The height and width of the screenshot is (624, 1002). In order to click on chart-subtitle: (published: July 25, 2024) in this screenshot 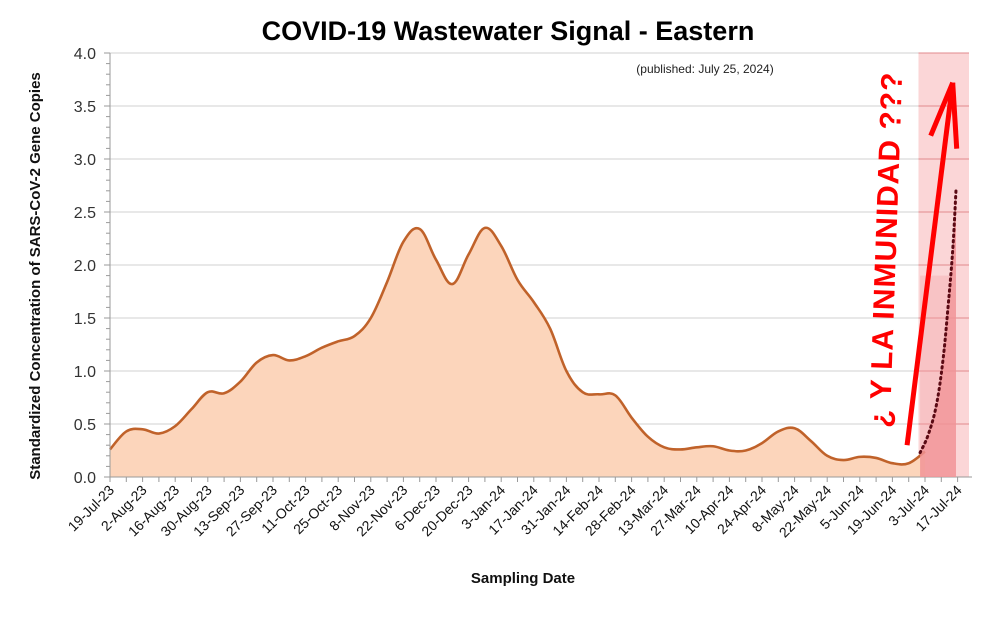, I will do `click(704, 69)`.